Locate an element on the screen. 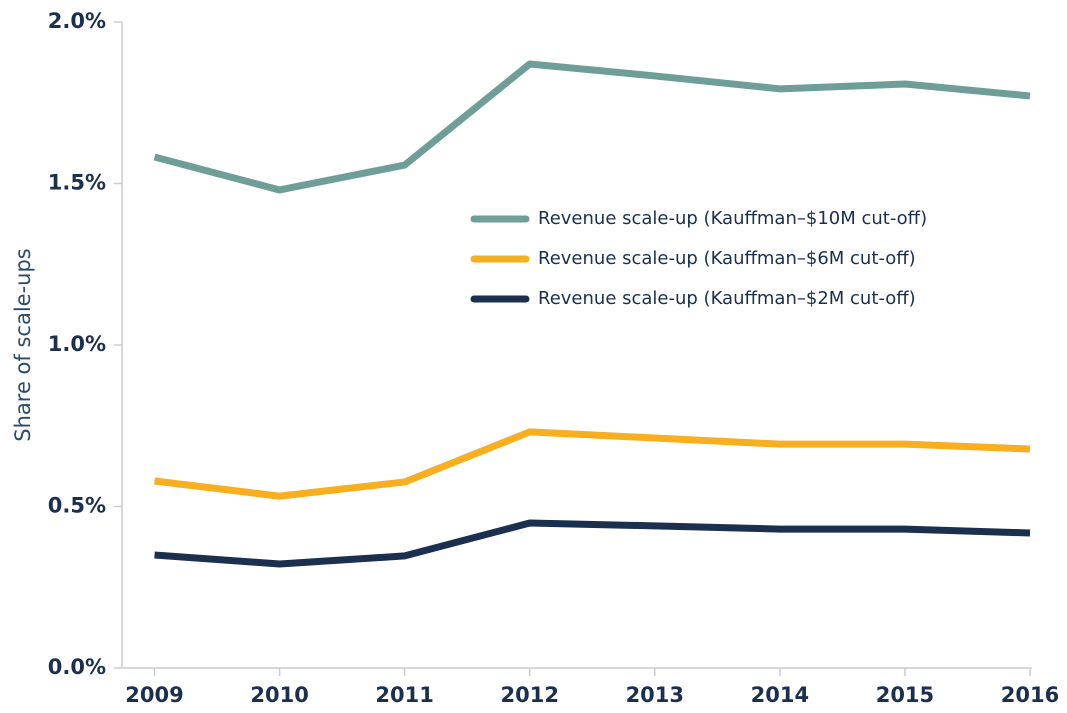 The height and width of the screenshot is (713, 1067). x-tick-label: 2009 is located at coordinates (154, 695).